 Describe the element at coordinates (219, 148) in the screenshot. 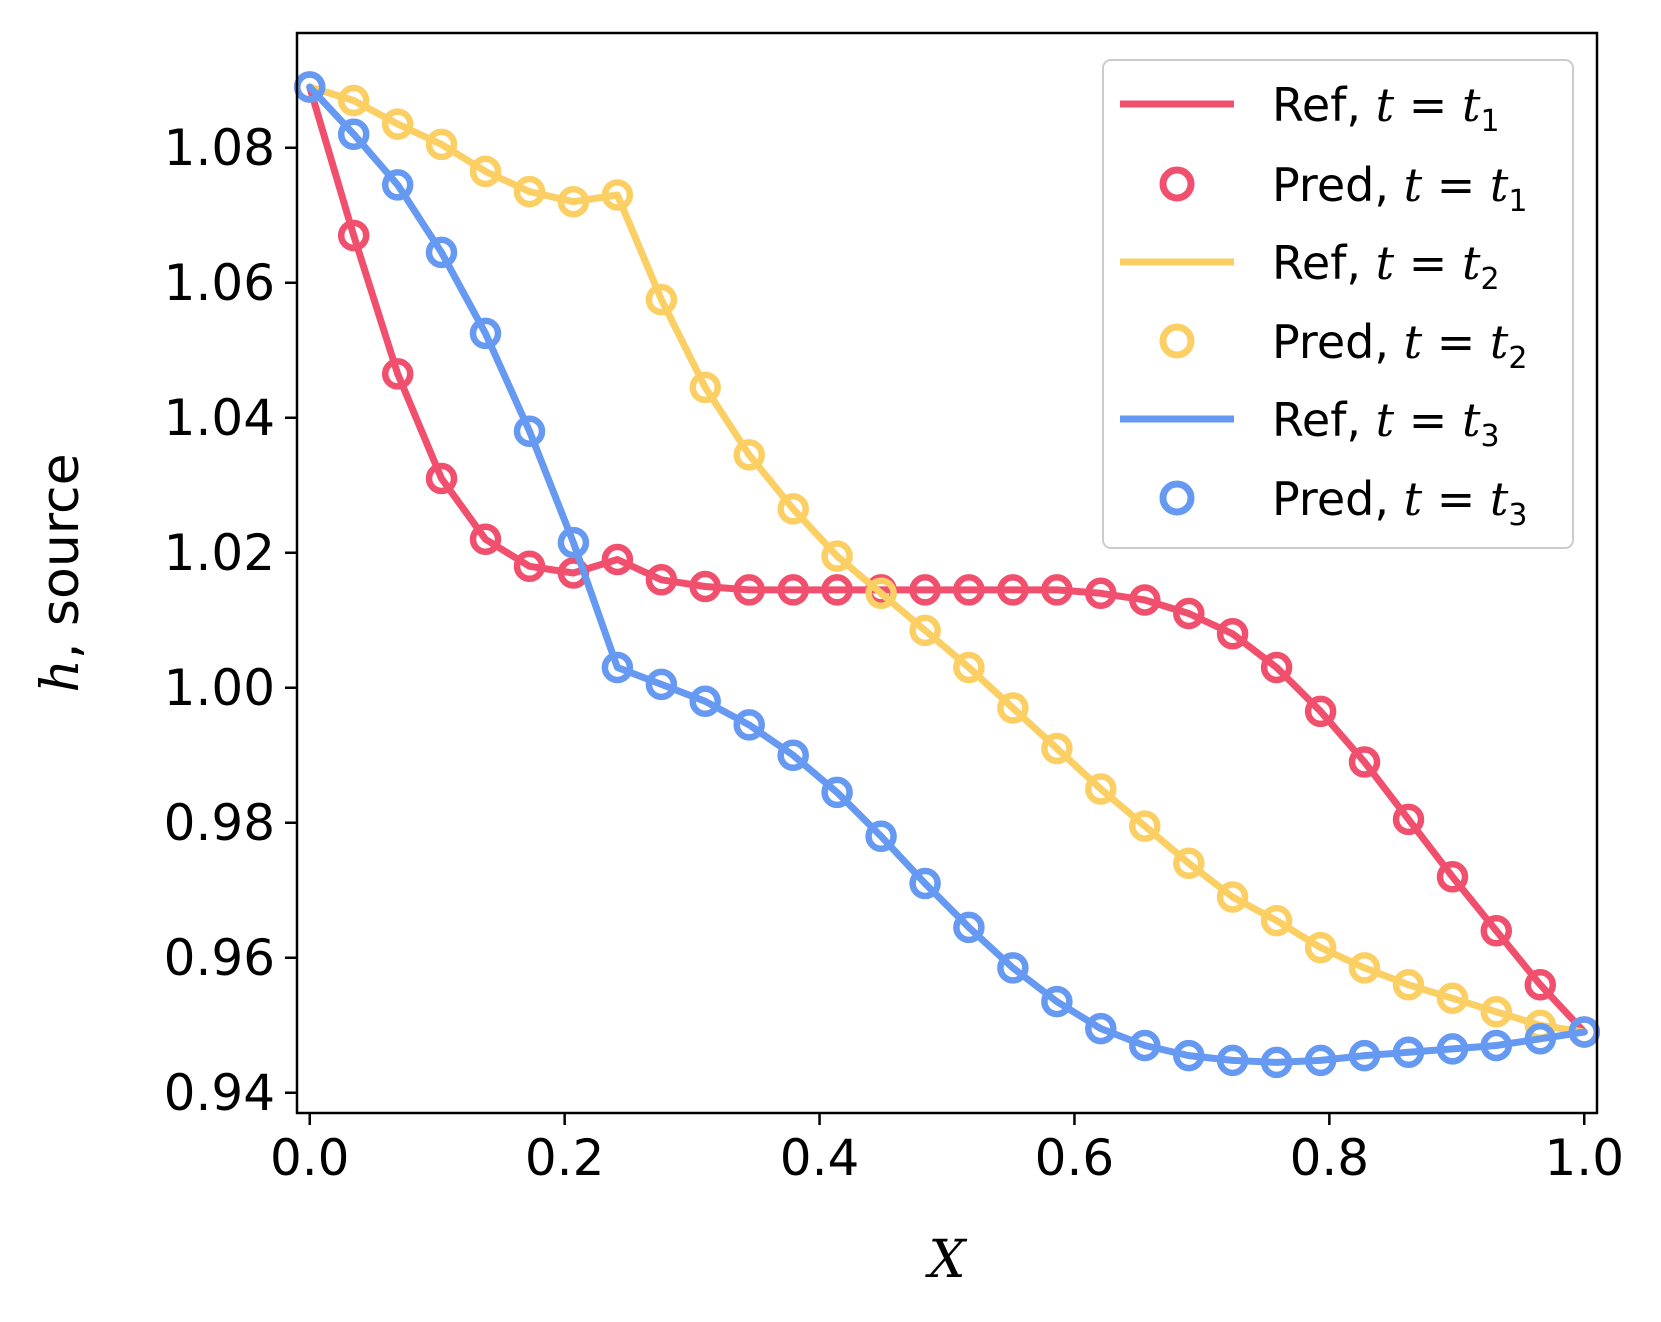

I see `y-tick-label: 1.08` at that location.